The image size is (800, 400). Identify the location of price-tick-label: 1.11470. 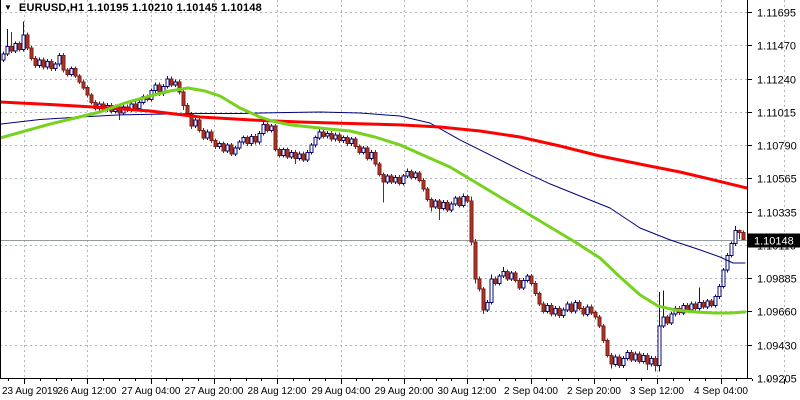
(776, 47).